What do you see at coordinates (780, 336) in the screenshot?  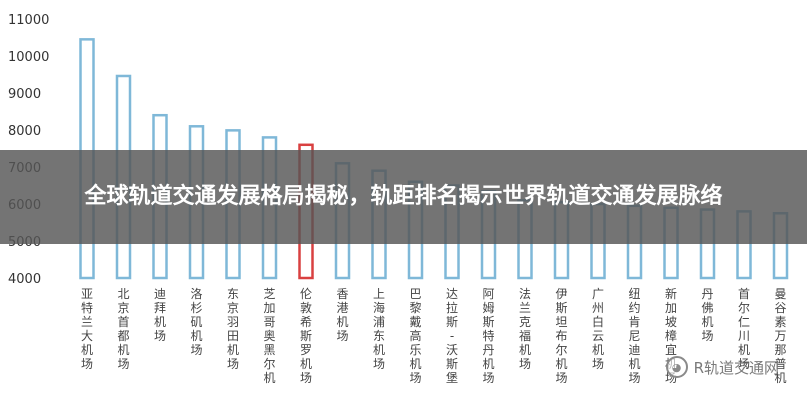 I see `x-tick-label: 曼谷素万那普机` at bounding box center [780, 336].